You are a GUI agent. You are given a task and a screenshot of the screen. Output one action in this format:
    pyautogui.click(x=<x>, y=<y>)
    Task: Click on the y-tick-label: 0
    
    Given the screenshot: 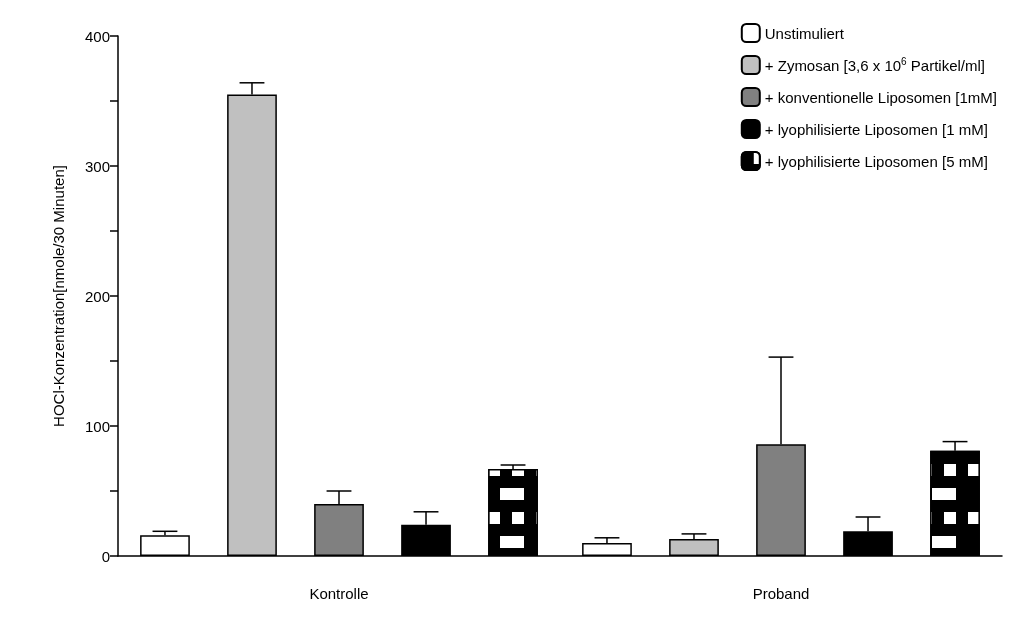 What is the action you would take?
    pyautogui.click(x=105, y=556)
    